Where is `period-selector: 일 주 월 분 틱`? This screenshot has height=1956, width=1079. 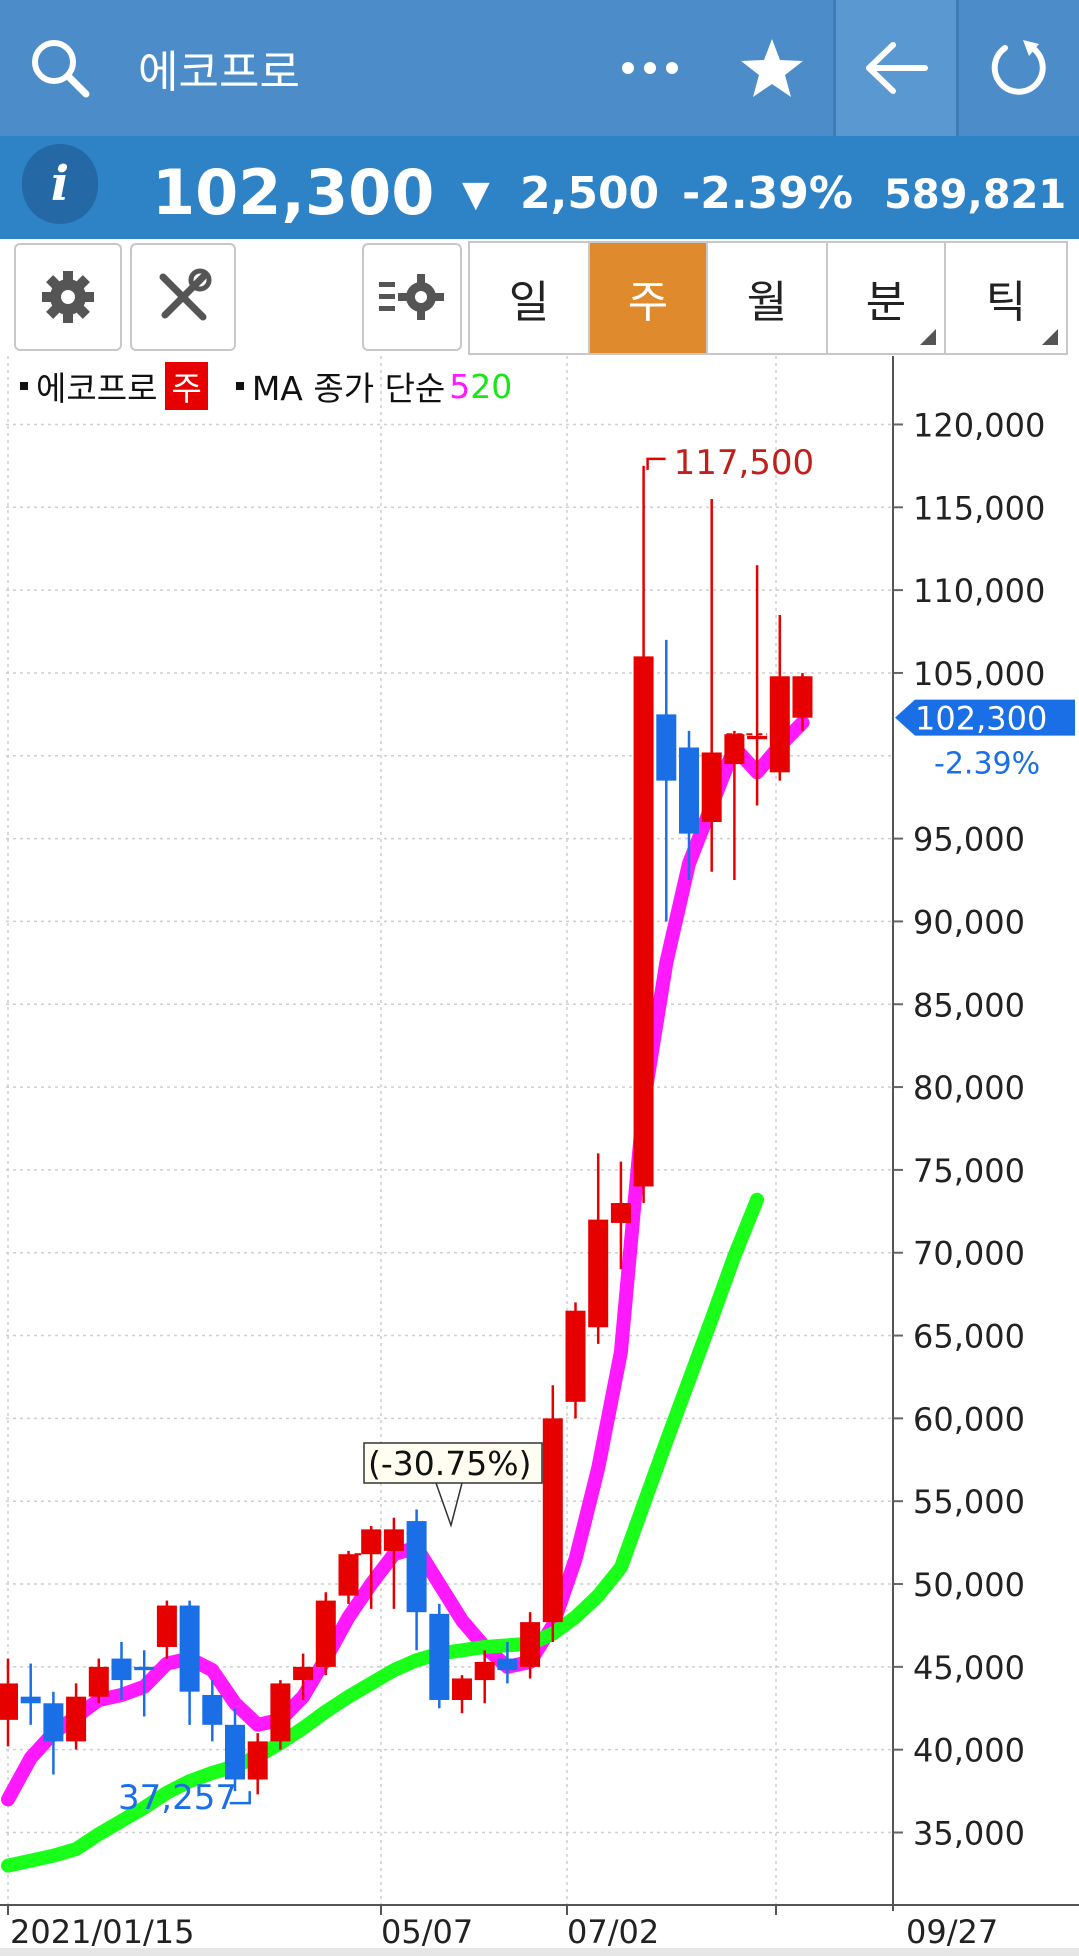 period-selector: 일 주 월 분 틱 is located at coordinates (768, 298).